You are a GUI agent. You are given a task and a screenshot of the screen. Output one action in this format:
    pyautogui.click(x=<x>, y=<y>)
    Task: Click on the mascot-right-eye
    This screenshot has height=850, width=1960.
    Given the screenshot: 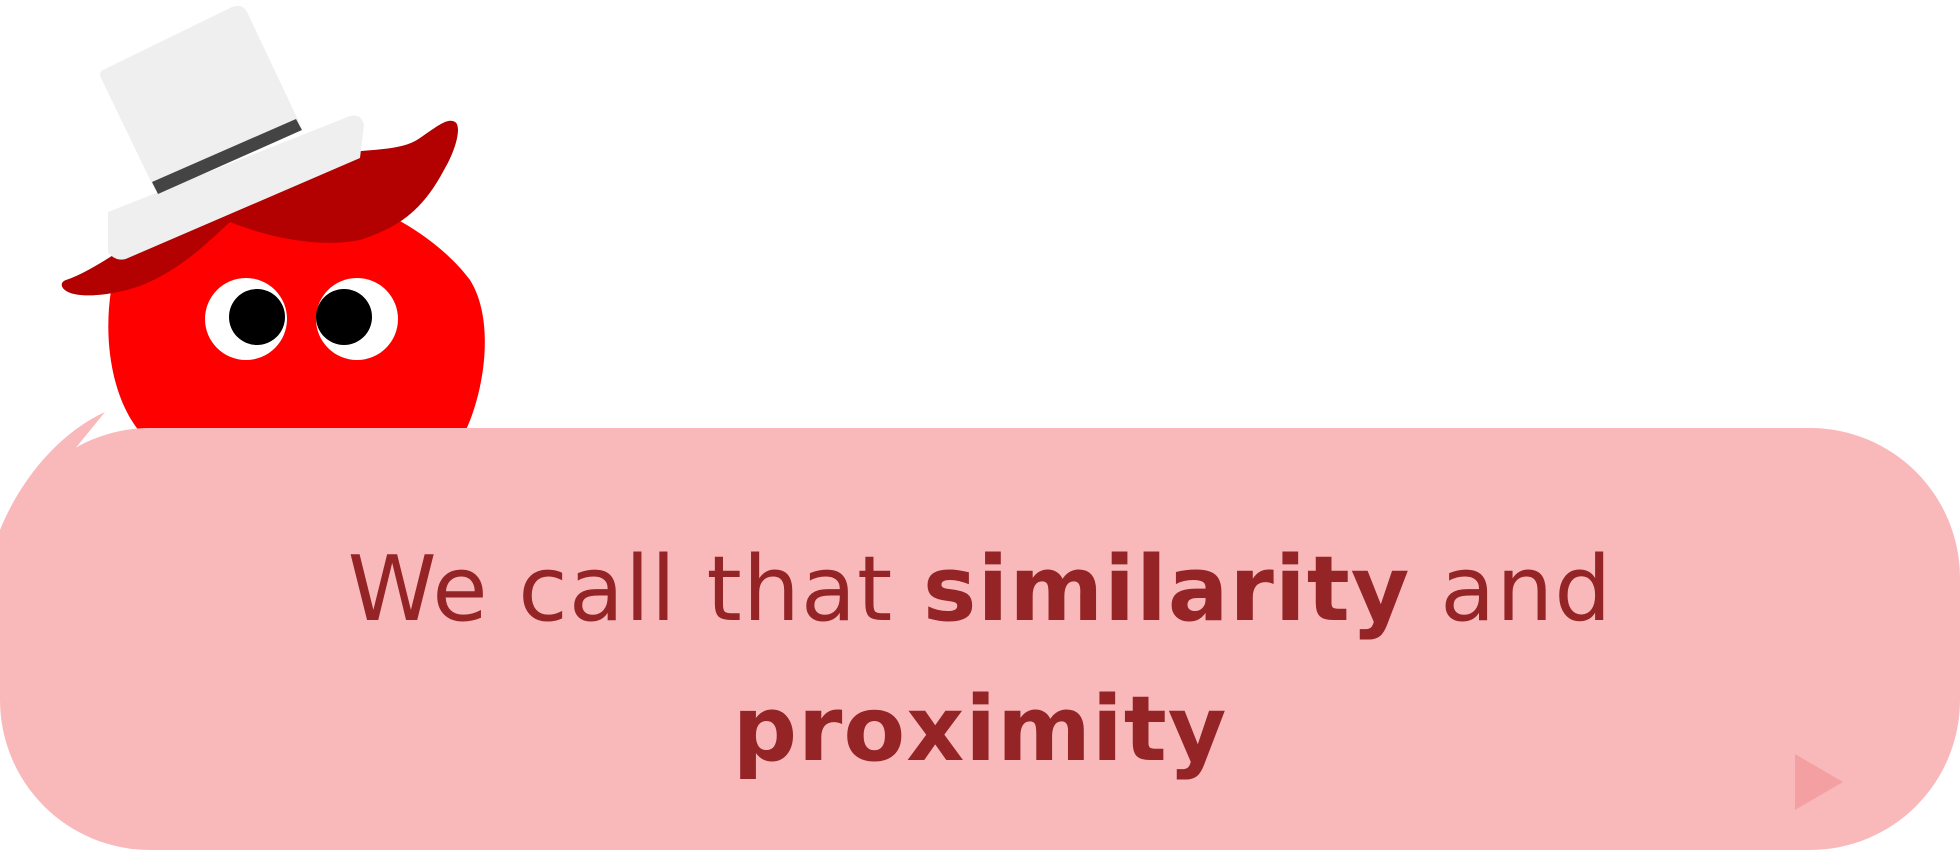 What is the action you would take?
    pyautogui.click(x=357, y=319)
    